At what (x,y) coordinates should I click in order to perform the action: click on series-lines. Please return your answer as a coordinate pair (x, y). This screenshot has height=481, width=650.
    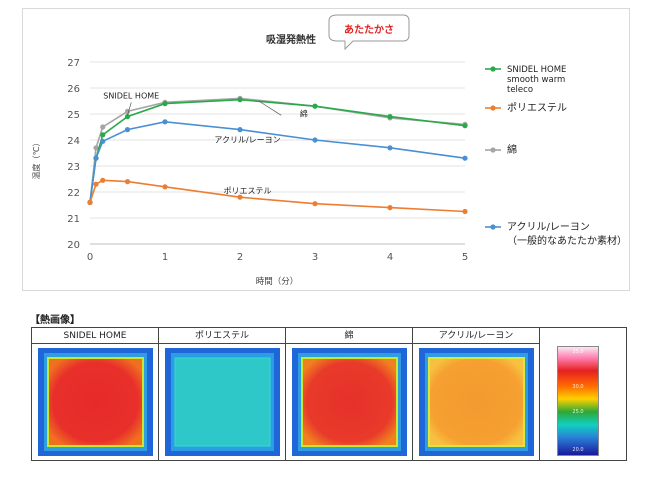
    Looking at the image, I should click on (277, 155).